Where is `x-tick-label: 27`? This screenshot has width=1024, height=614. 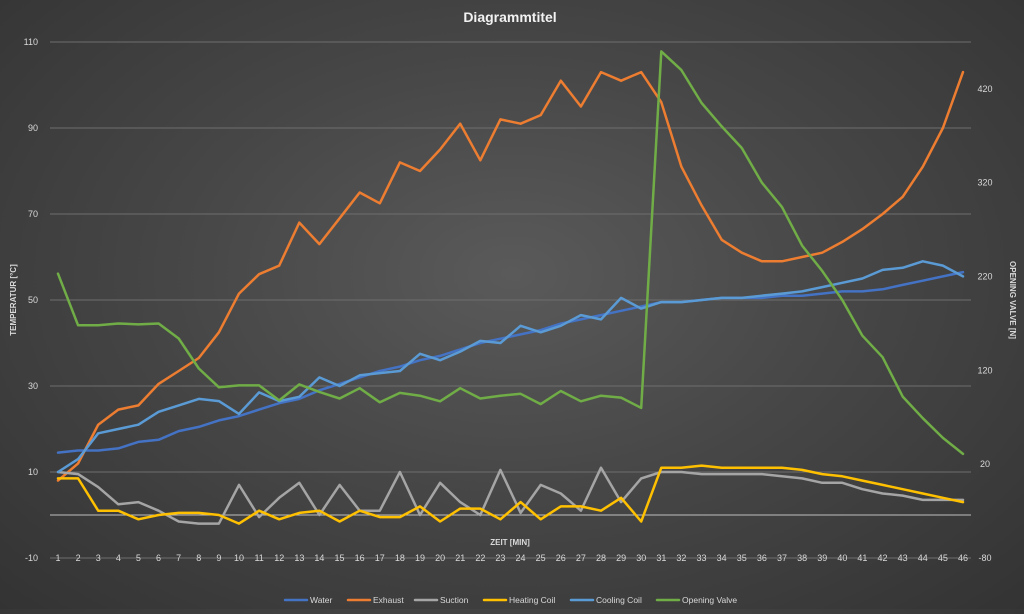 x-tick-label: 27 is located at coordinates (581, 558).